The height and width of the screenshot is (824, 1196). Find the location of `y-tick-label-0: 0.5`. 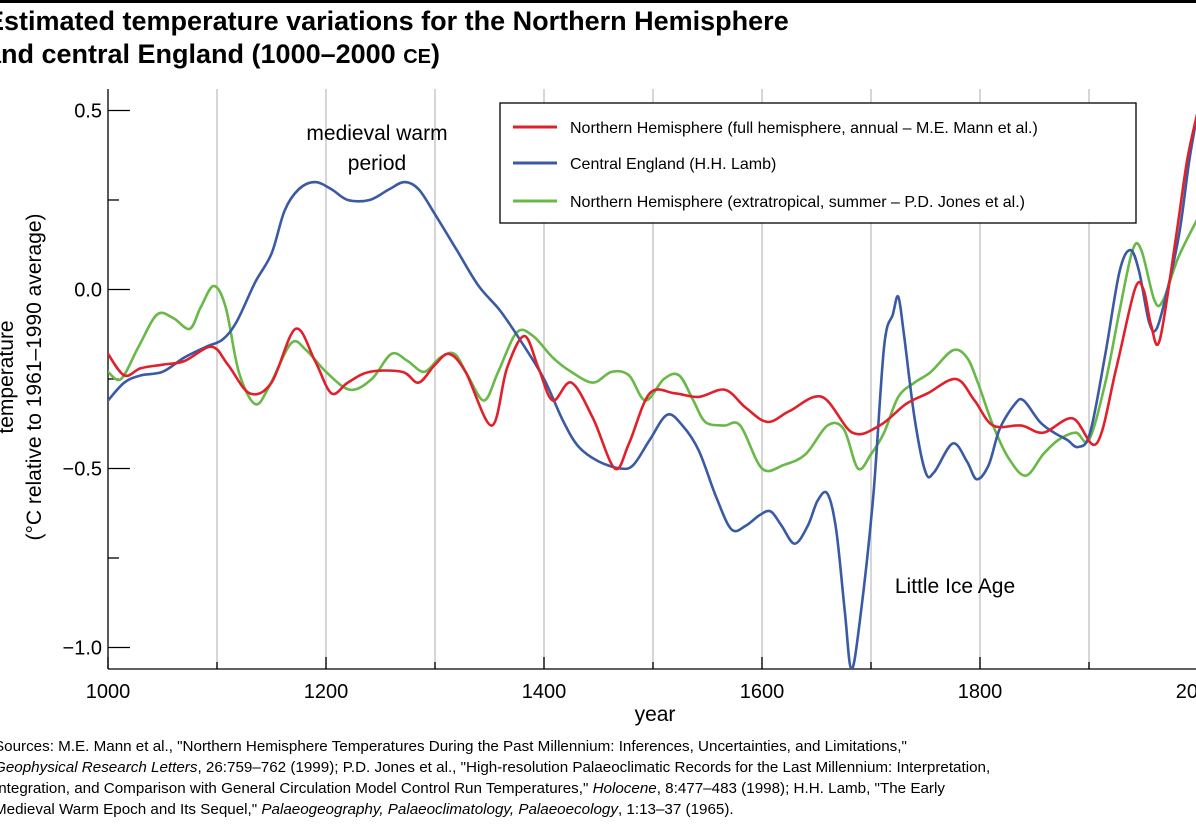

y-tick-label-0: 0.5 is located at coordinates (88, 111).